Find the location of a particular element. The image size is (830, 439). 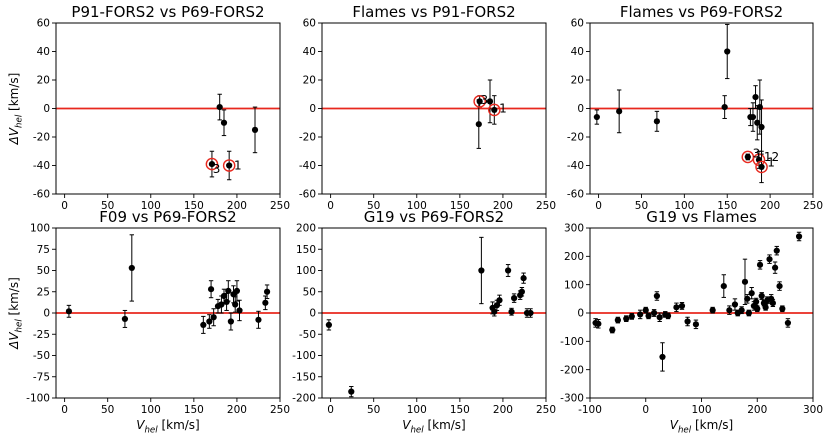

y-tick-label: -100 is located at coordinates (572, 342).